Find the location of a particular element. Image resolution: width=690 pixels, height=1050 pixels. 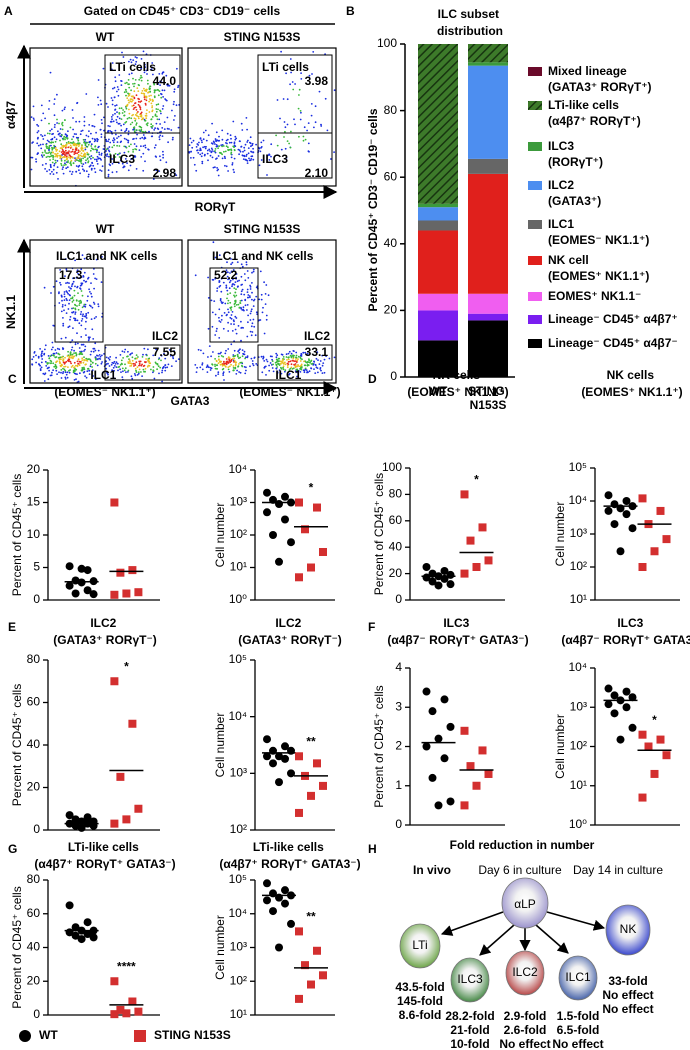

significance: * is located at coordinates (654, 720).